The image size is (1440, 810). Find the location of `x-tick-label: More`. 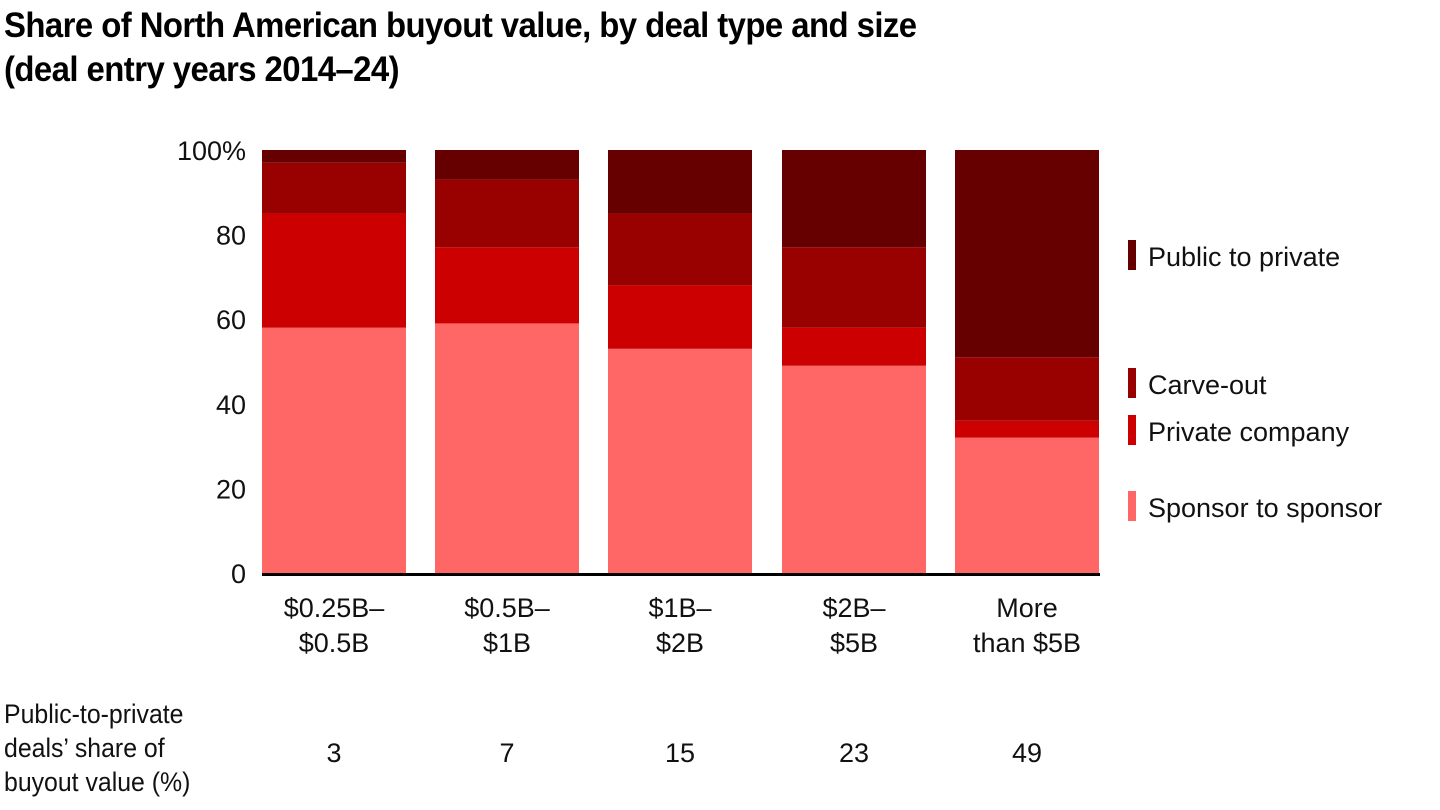

x-tick-label: More is located at coordinates (1027, 608).